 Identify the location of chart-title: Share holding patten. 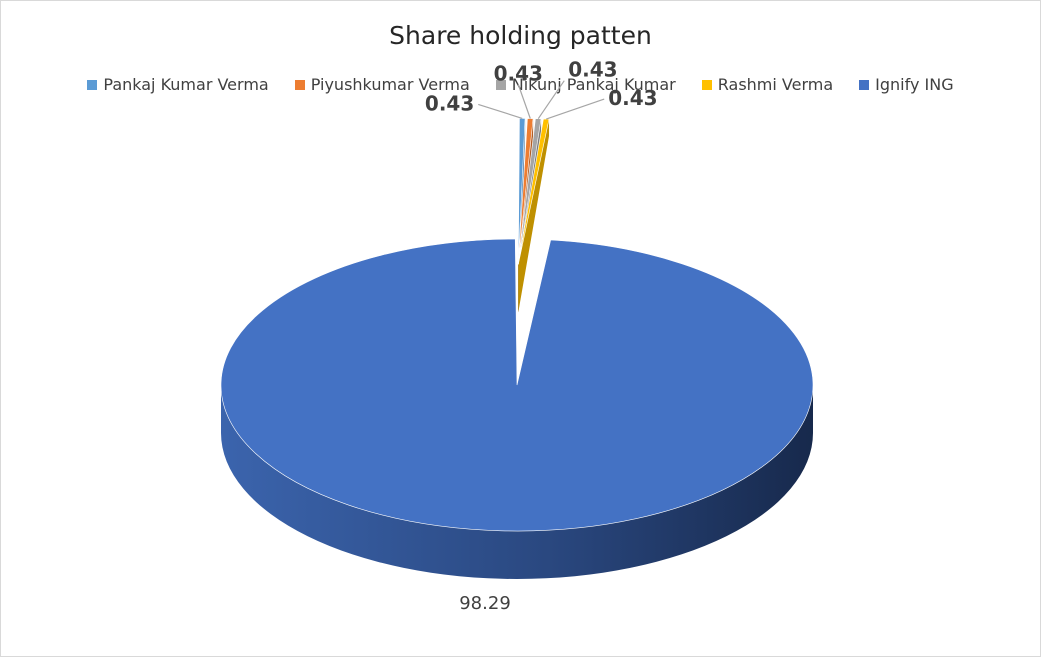
(520, 35).